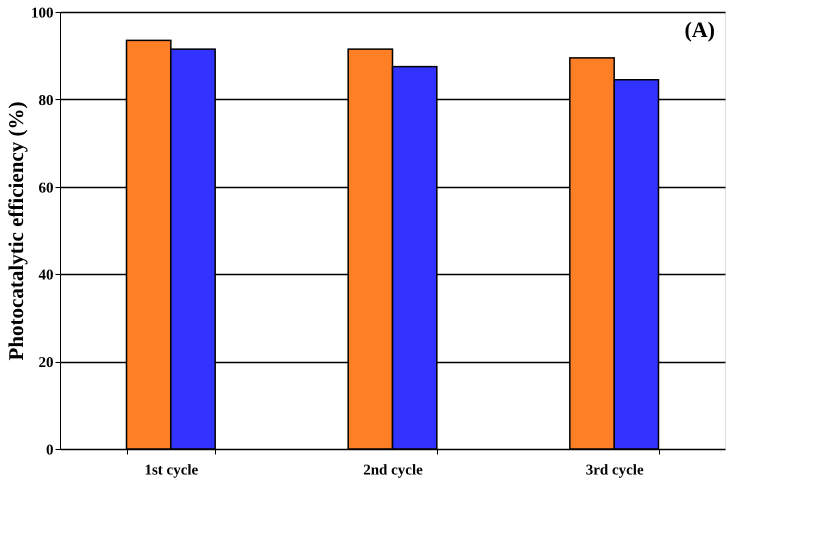 The image size is (824, 543). Describe the element at coordinates (171, 470) in the screenshot. I see `x-tick-label: 1st cycle` at that location.